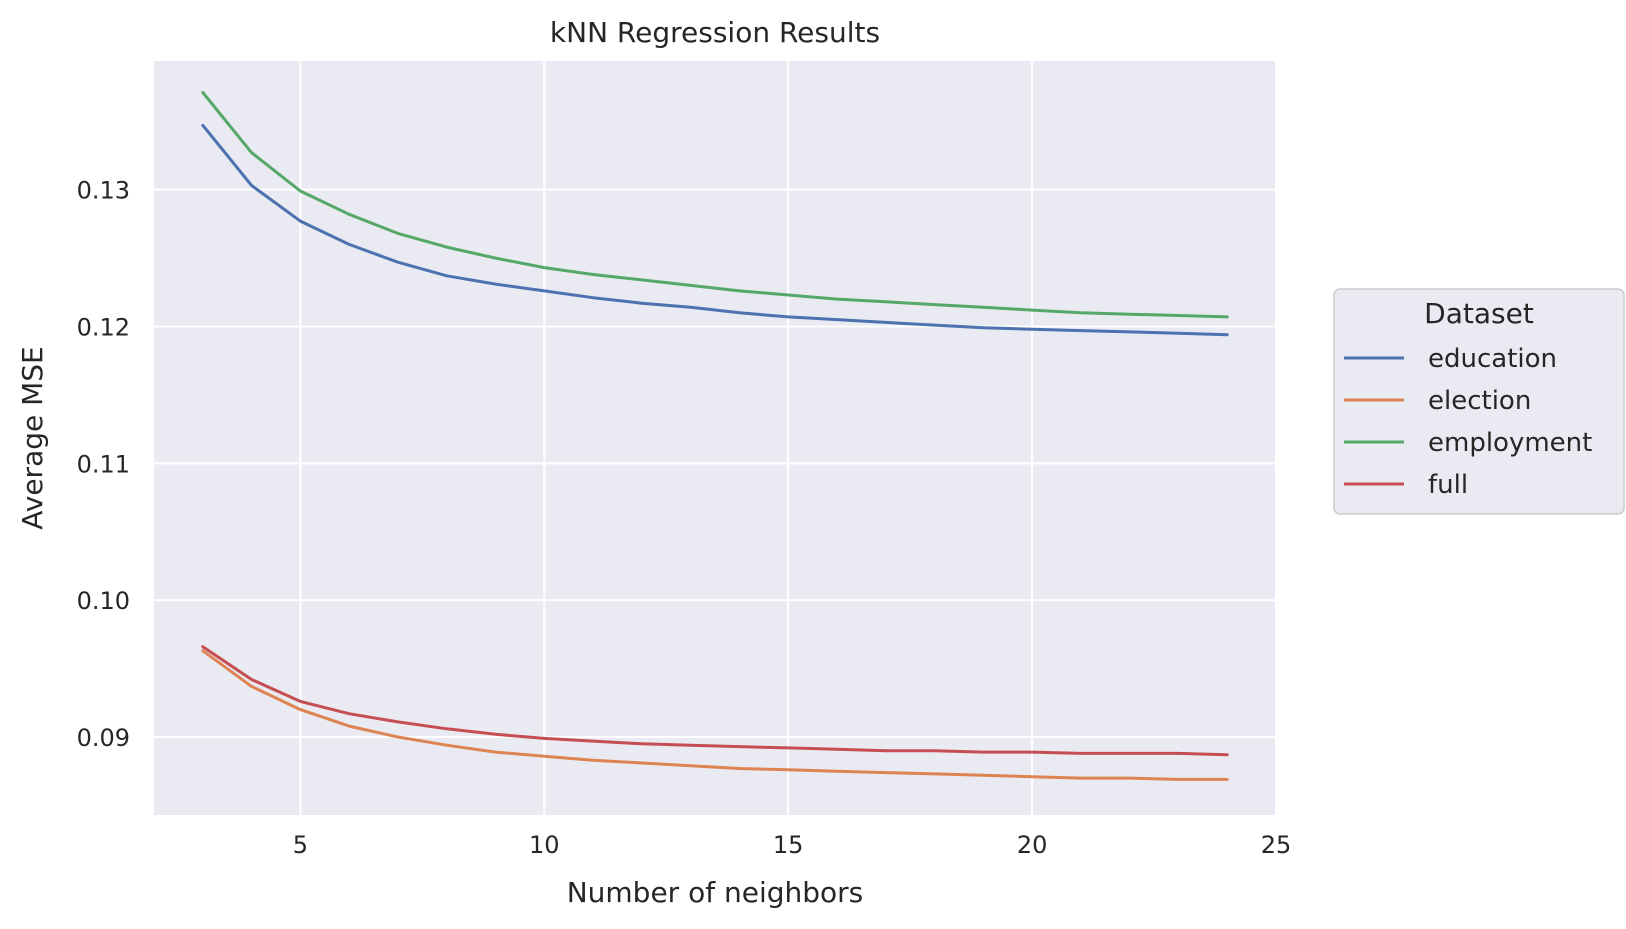 The width and height of the screenshot is (1626, 929). What do you see at coordinates (103, 327) in the screenshot?
I see `y-tick-label: 0.12` at bounding box center [103, 327].